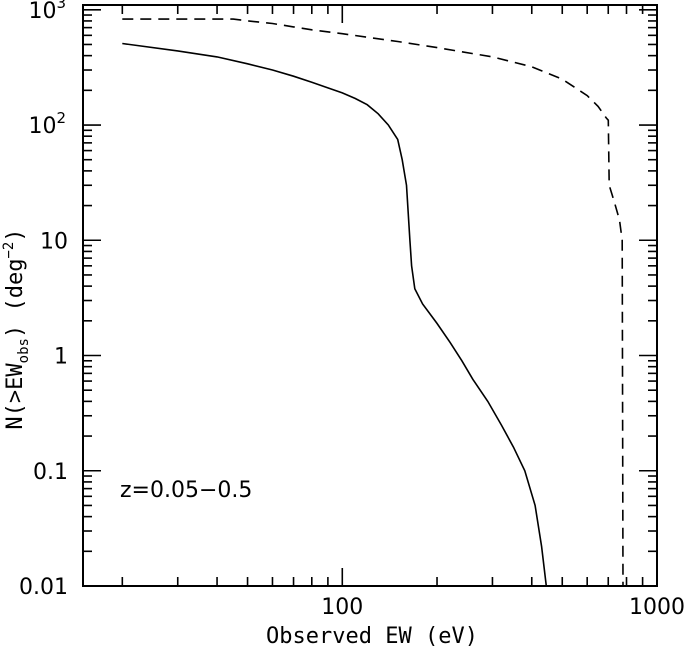 The height and width of the screenshot is (653, 686). Describe the element at coordinates (24, 350) in the screenshot. I see `y-axis-title-subscript: obs` at that location.